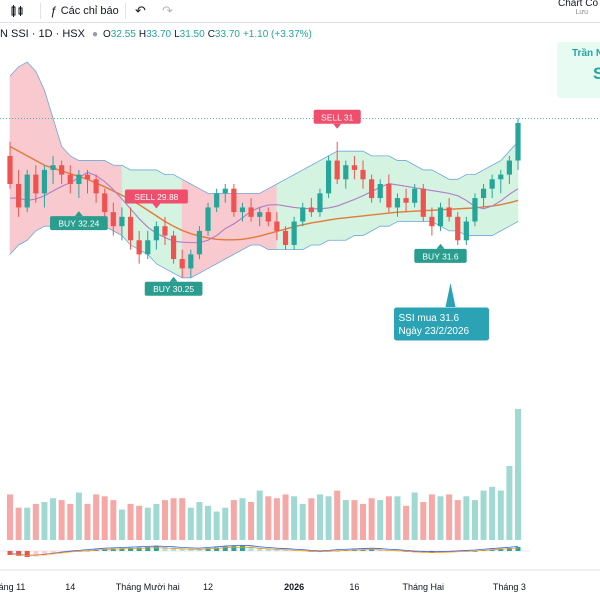 This screenshot has height=600, width=600. What do you see at coordinates (211, 34) in the screenshot?
I see `close-label: C` at bounding box center [211, 34].